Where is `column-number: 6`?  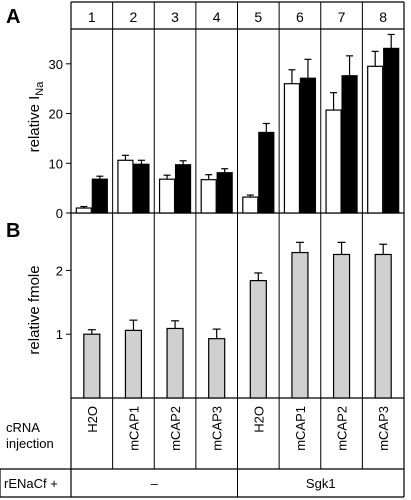
column-number: 6 is located at coordinates (300, 17).